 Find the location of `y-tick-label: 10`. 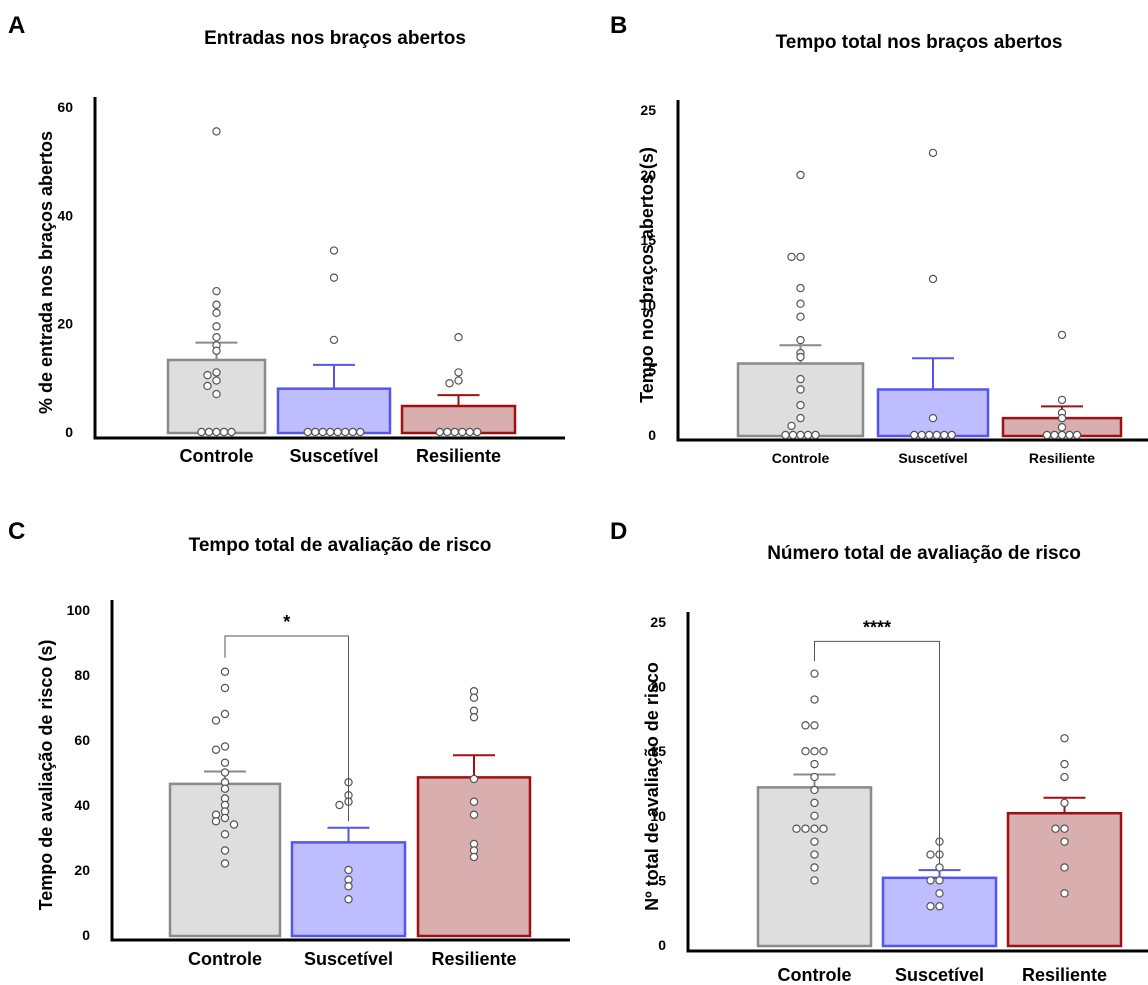

y-tick-label: 10 is located at coordinates (648, 305).